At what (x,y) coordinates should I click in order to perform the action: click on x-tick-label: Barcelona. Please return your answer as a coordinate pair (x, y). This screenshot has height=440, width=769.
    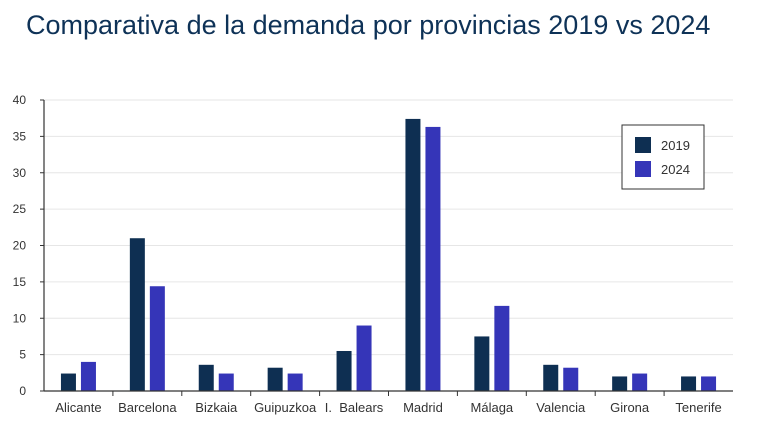
    Looking at the image, I should click on (147, 407).